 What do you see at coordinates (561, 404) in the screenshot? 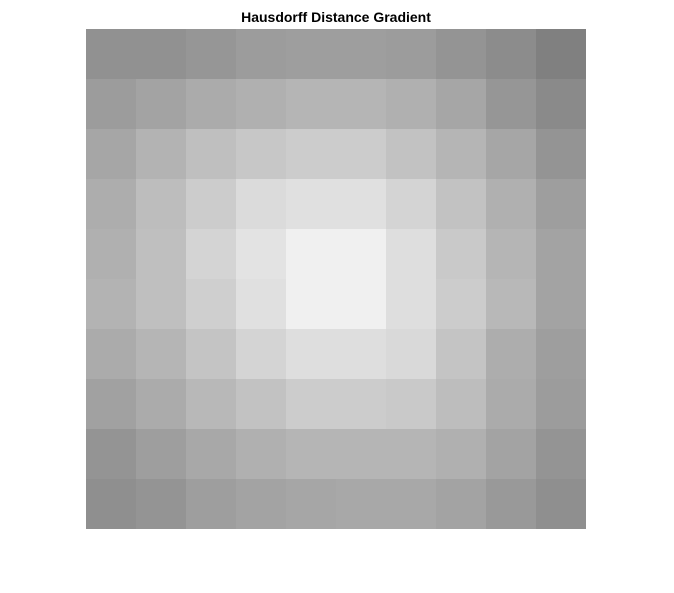
I see `heatmap-cell-r8-c10` at bounding box center [561, 404].